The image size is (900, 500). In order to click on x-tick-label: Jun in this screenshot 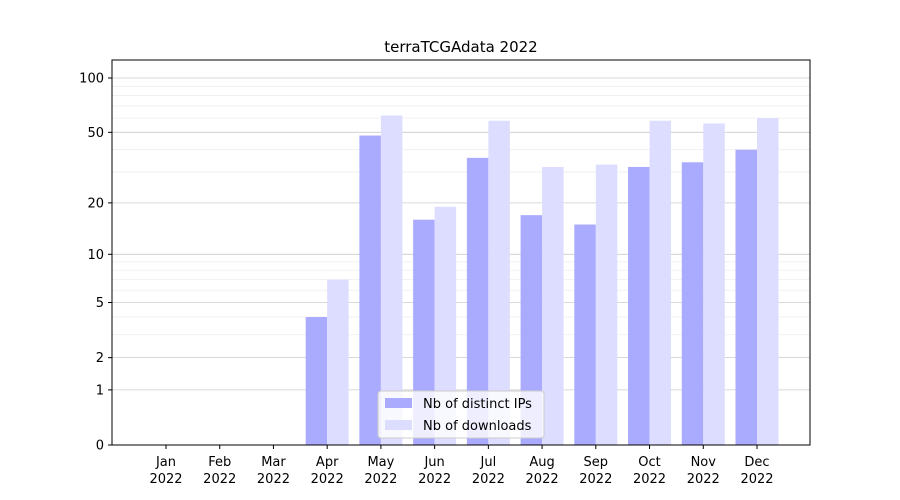, I will do `click(433, 462)`.